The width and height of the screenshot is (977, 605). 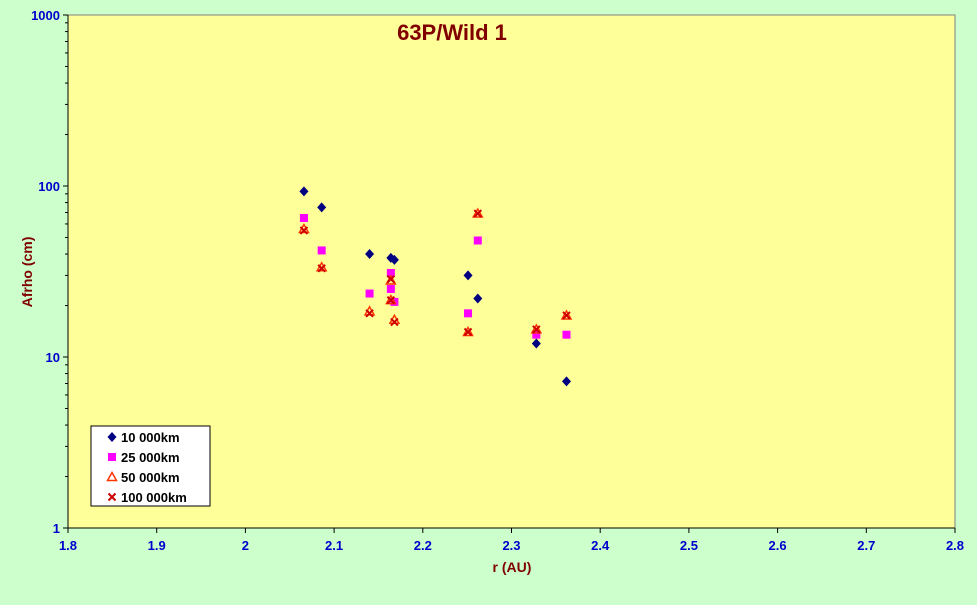 I want to click on x-tick-label: 2.8, so click(x=955, y=545).